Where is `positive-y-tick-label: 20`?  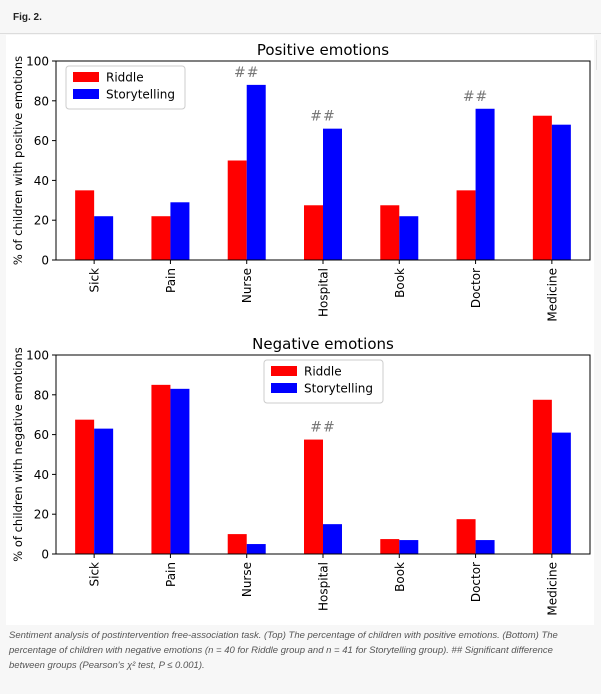
positive-y-tick-label: 20 is located at coordinates (41, 221).